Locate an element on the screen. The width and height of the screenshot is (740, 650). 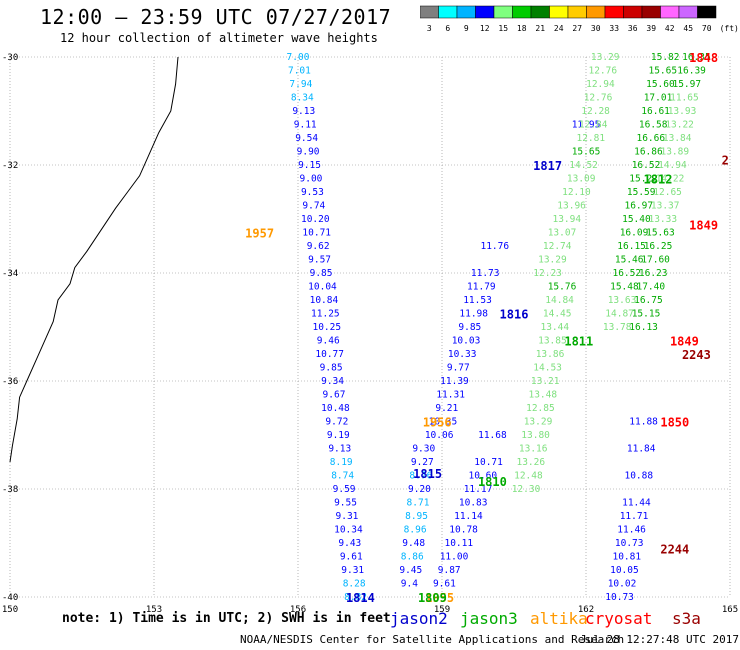
timestamp-text: Jul 28 12:27:48 UTC 2017 is located at coordinates (659, 639).